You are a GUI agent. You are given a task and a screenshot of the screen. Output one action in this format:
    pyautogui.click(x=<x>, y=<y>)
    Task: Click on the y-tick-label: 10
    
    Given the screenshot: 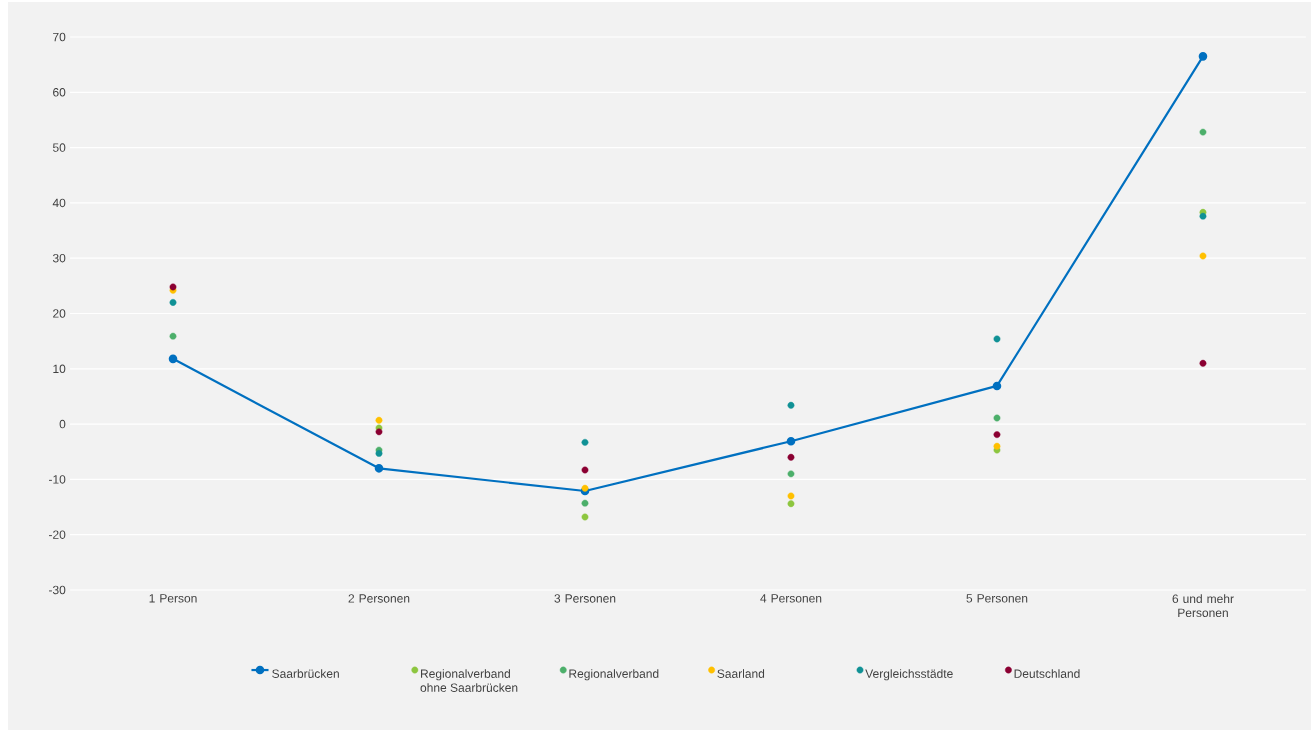 What is the action you would take?
    pyautogui.click(x=59, y=369)
    